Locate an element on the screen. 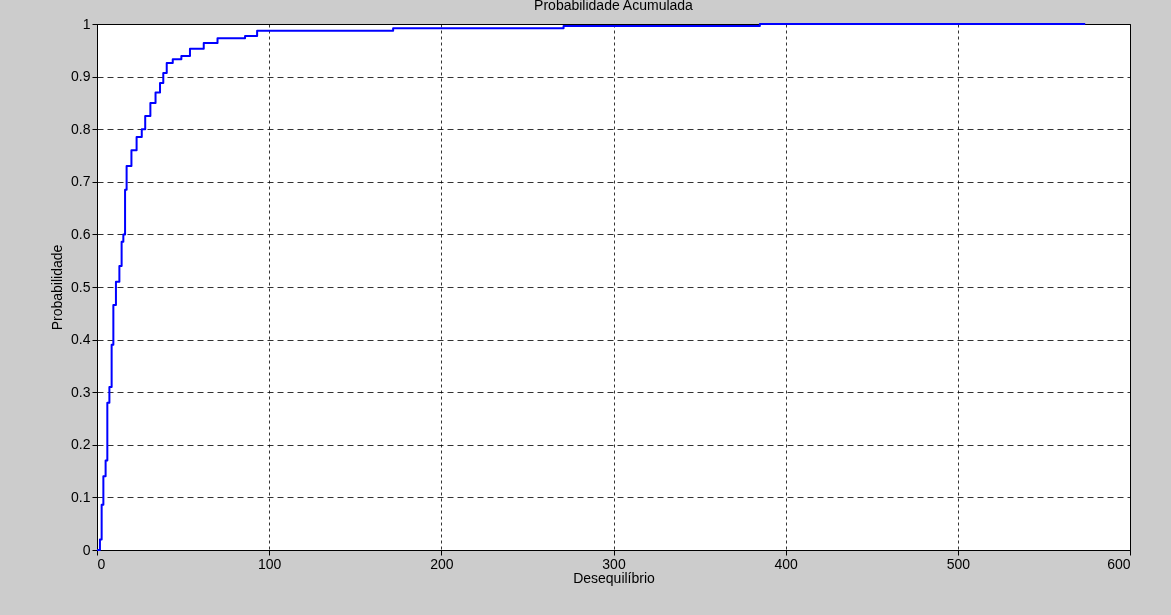 This screenshot has width=1171, height=615. chart-title: Probabilidade Acumulada is located at coordinates (614, 6).